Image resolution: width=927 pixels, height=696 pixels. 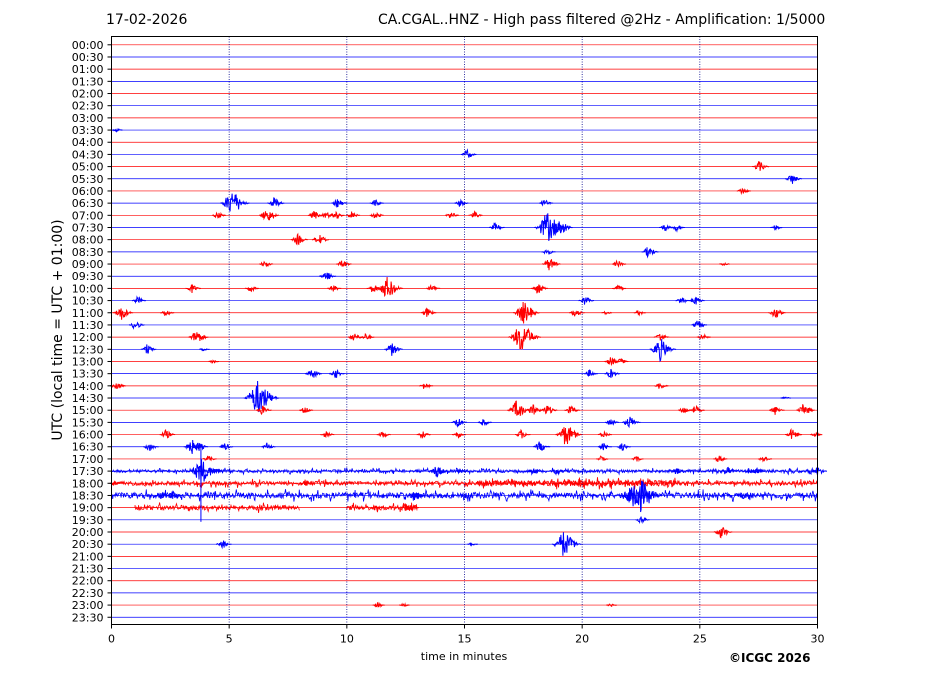 I want to click on event-18:30-131, so click(x=174, y=494).